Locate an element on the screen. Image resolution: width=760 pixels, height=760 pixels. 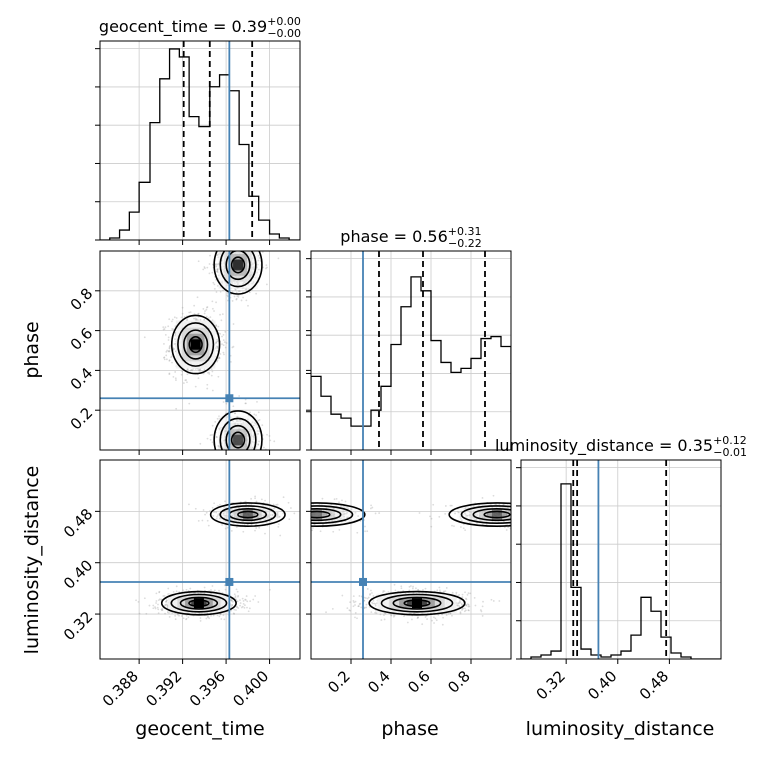
truth-marker is located at coordinates (229, 581).